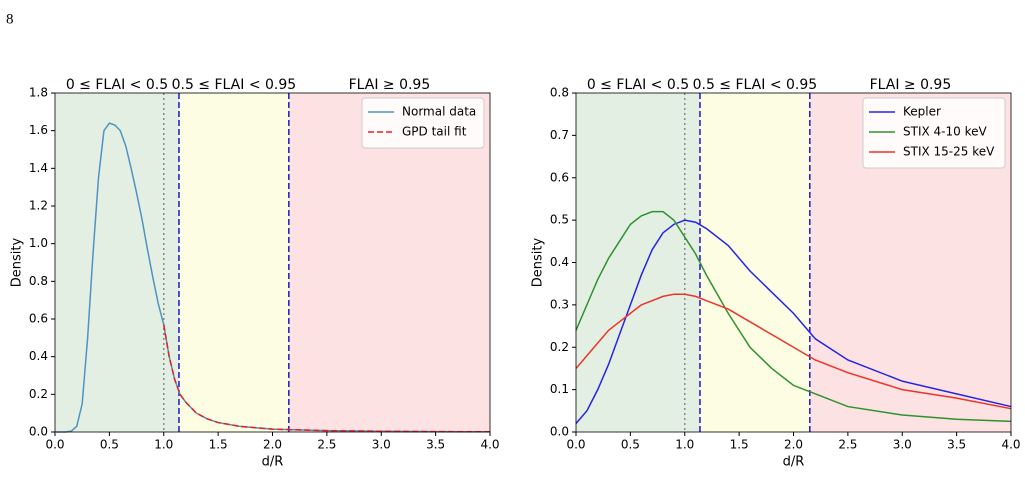 This screenshot has width=1025, height=499. I want to click on legend-label: Normal data, so click(439, 112).